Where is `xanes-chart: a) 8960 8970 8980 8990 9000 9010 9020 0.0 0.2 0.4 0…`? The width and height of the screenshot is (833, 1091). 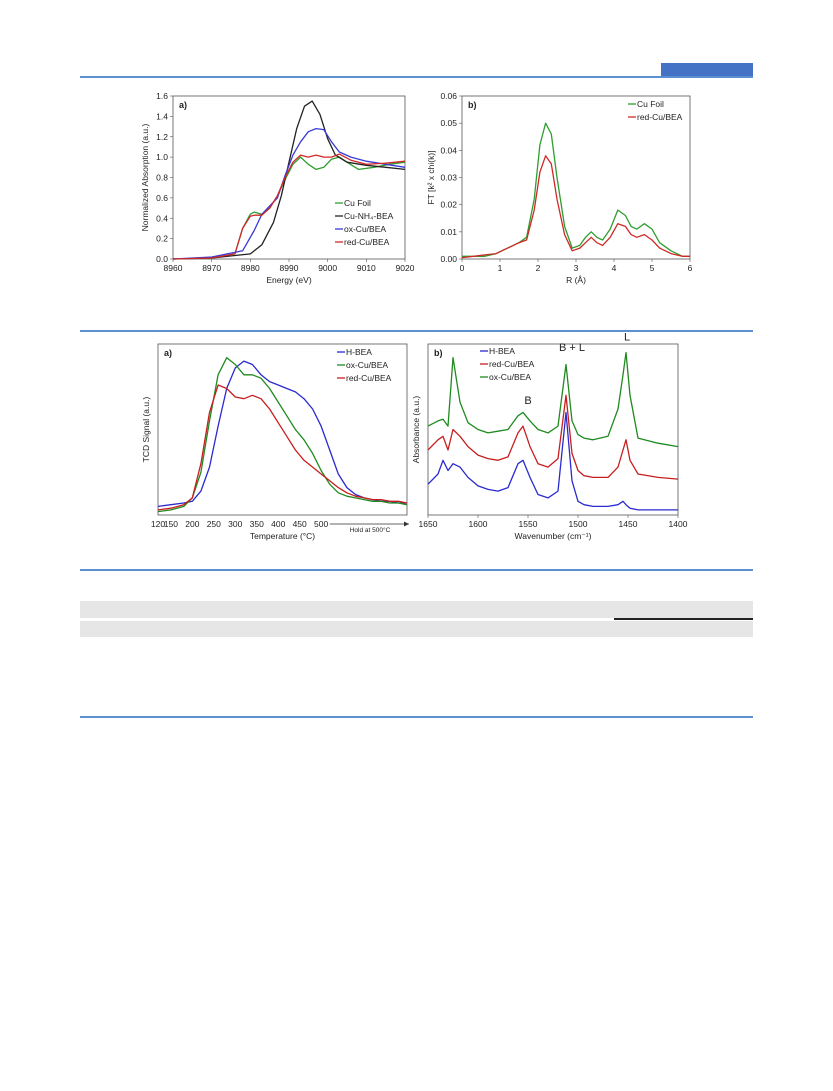
xanes-chart: a) 8960 8970 8980 8990 9000 9010 9020 0.0 0.2 0.4 0… is located at coordinates (277, 188).